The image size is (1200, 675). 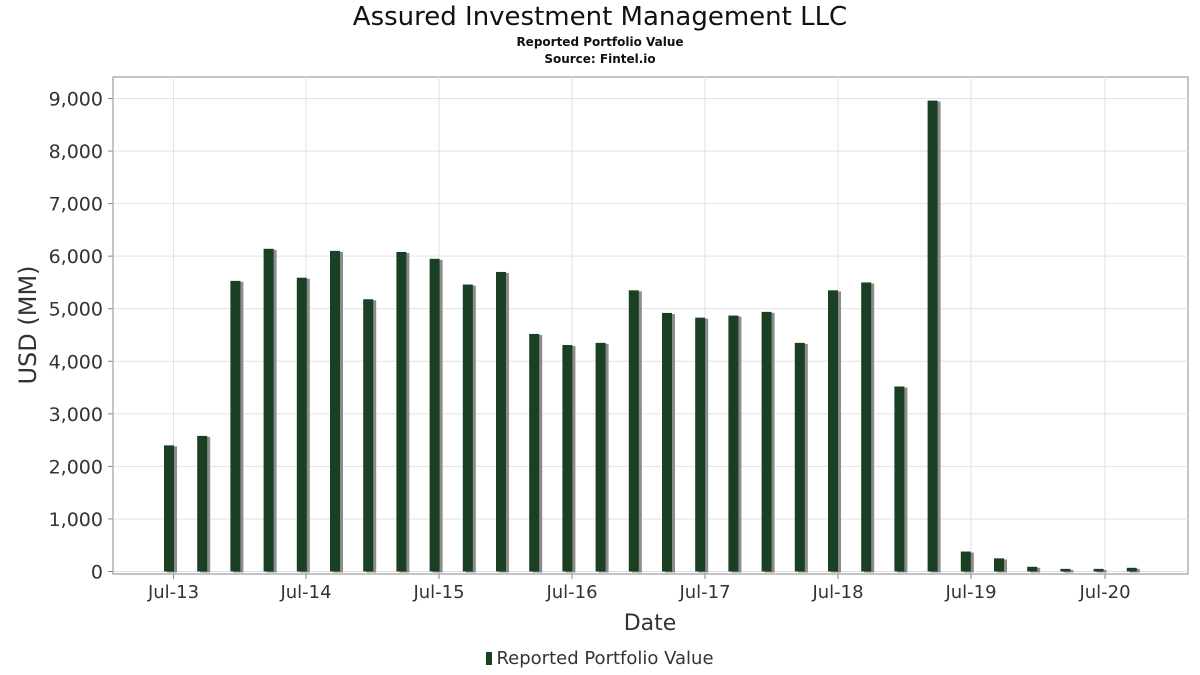 What do you see at coordinates (704, 592) in the screenshot?
I see `x-tick-label: Jul-17` at bounding box center [704, 592].